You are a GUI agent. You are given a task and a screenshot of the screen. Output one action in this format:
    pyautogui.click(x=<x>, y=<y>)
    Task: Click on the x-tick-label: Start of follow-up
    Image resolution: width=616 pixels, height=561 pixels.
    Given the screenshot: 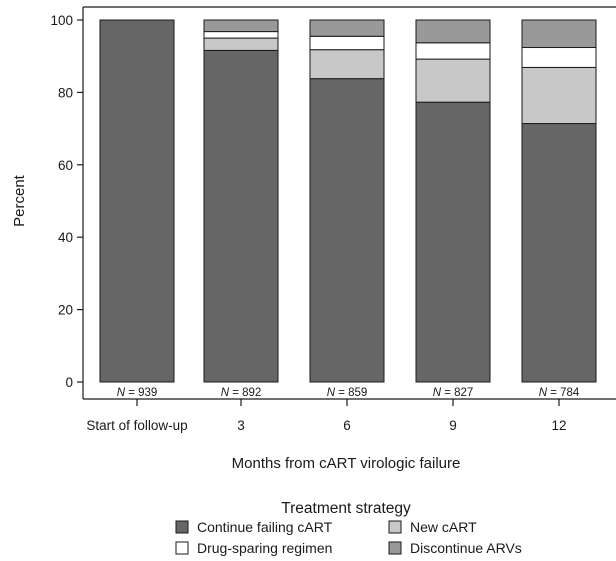 What is the action you would take?
    pyautogui.click(x=136, y=425)
    